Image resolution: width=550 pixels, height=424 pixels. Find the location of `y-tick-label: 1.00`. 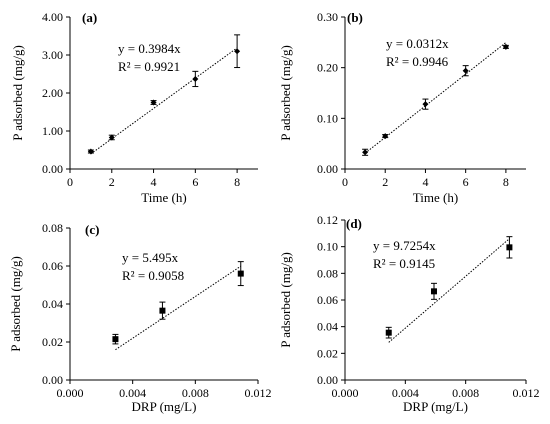

y-tick-label: 1.00 is located at coordinates (52, 131).